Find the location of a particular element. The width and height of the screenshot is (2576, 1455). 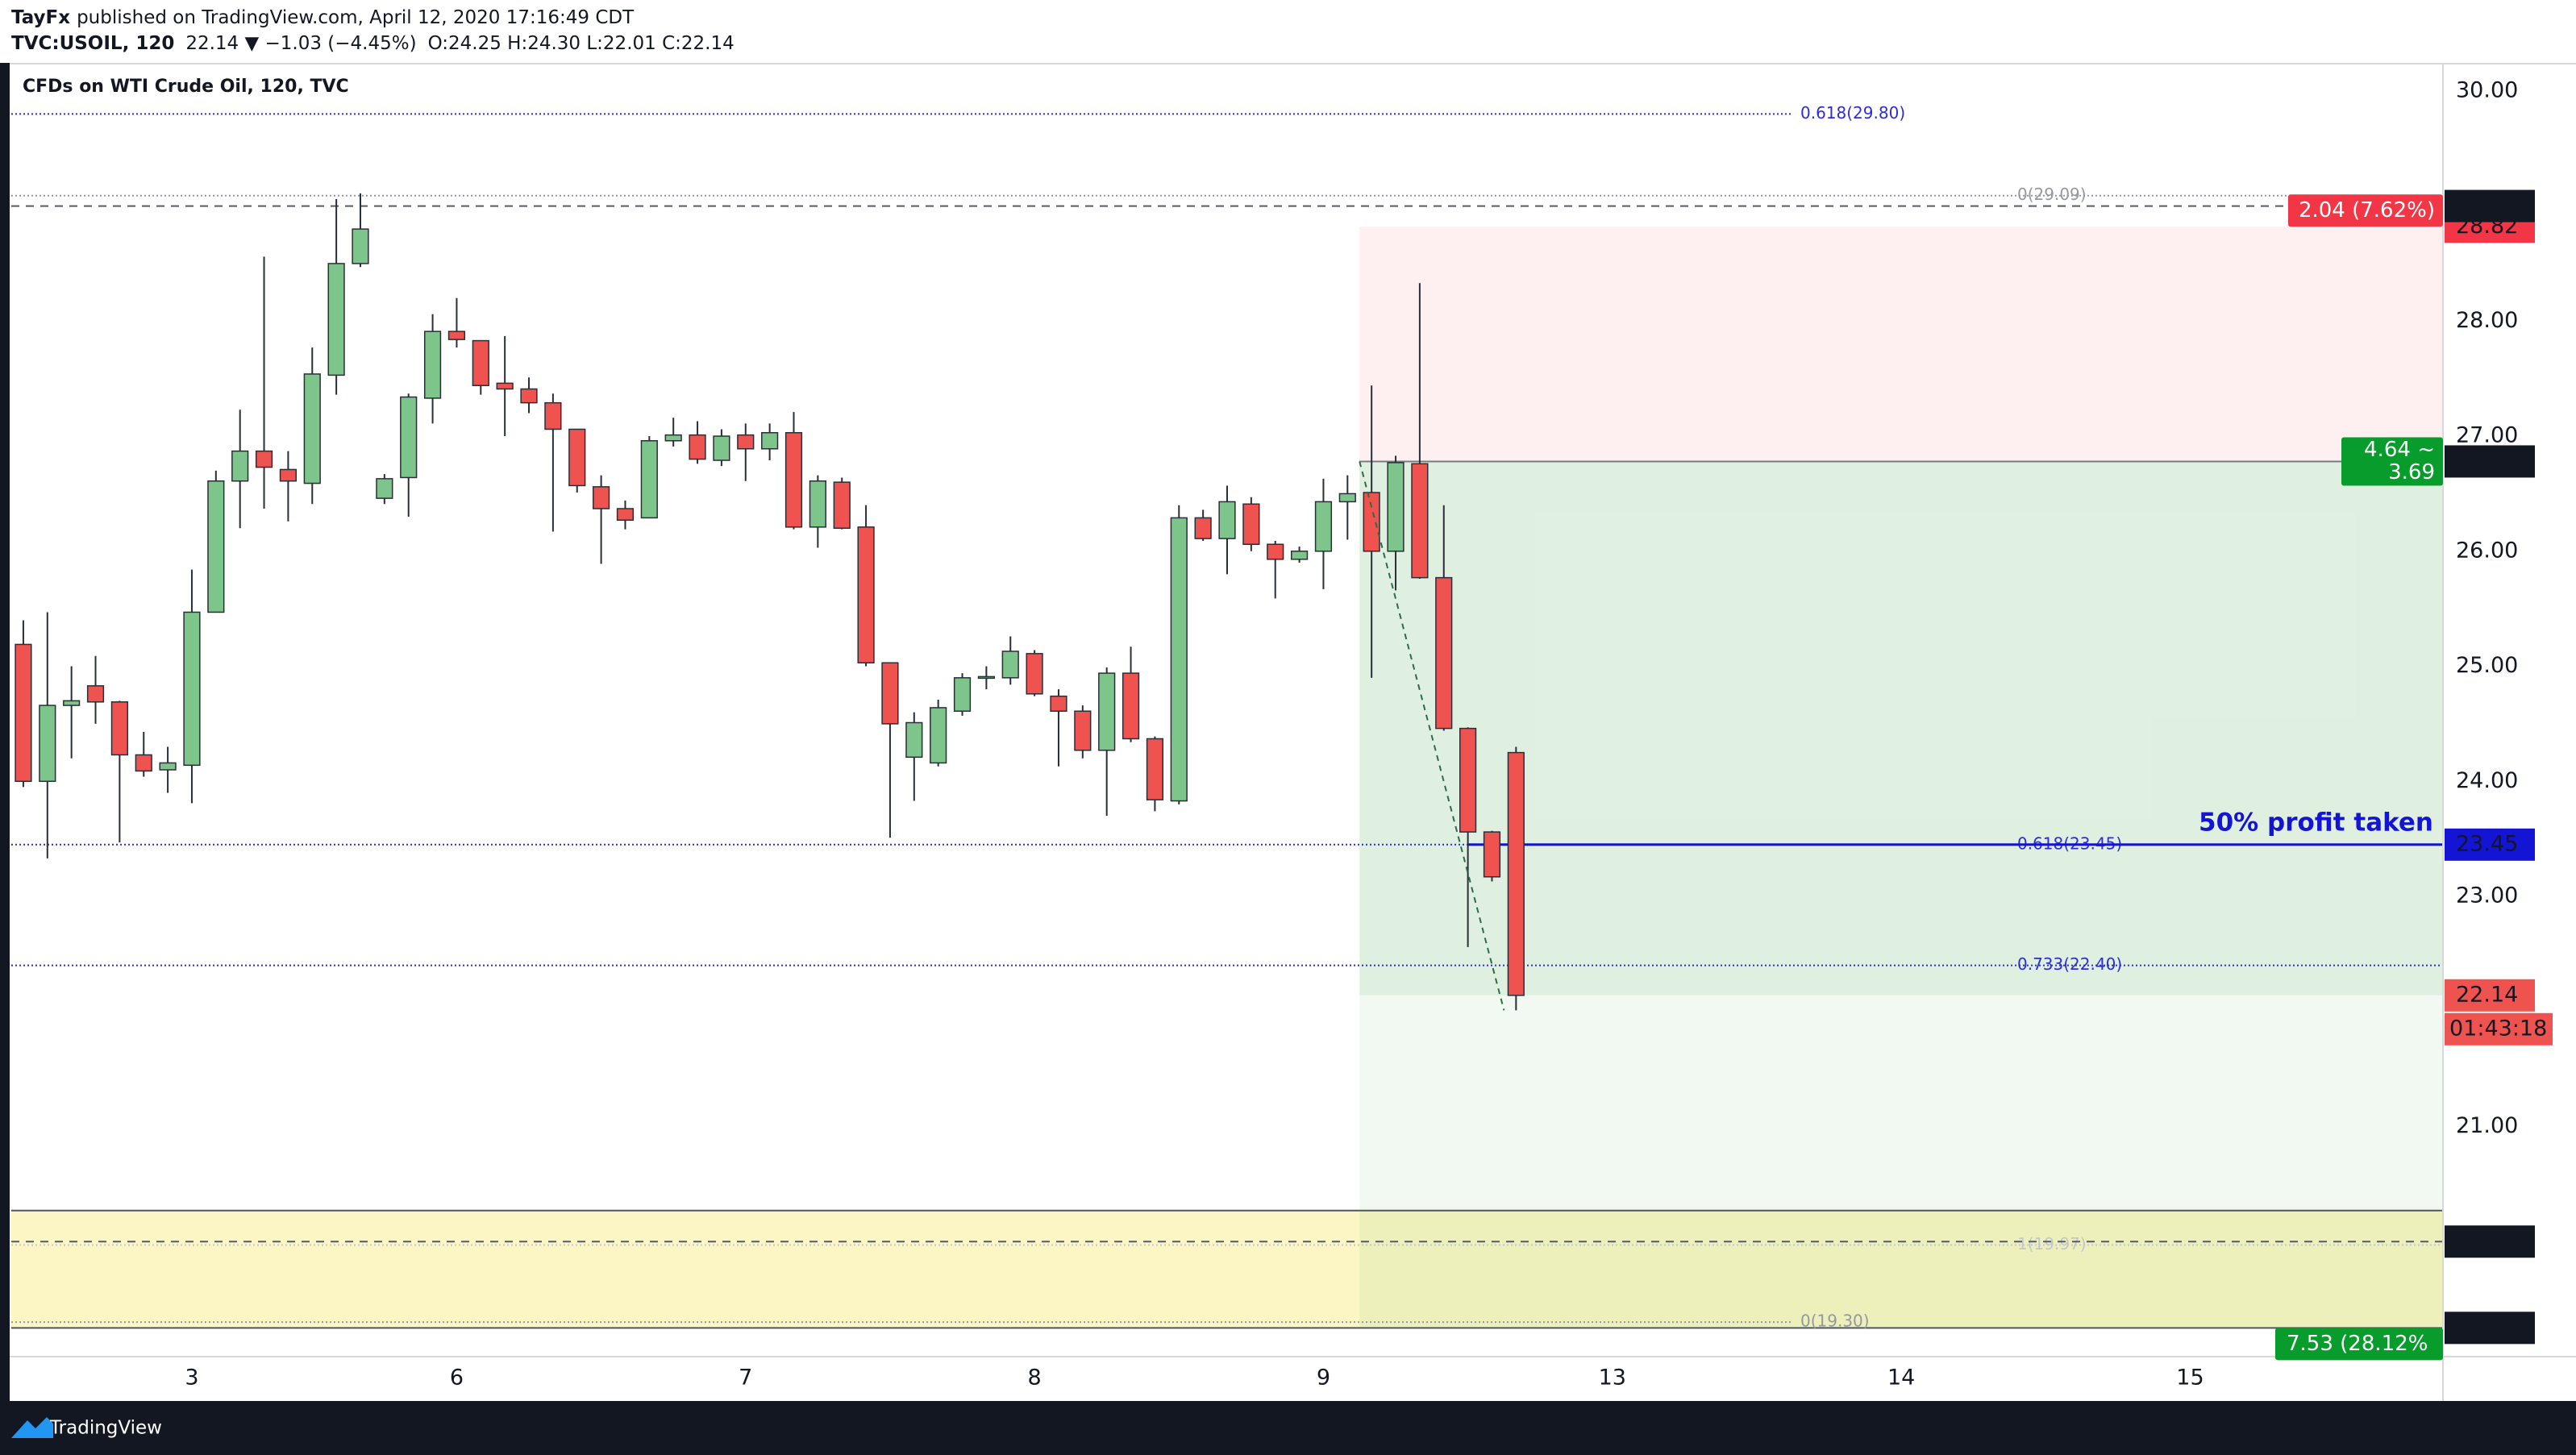

ohlc: O:24.25 H:24.30 L:22.01 C:22.14 is located at coordinates (581, 43).